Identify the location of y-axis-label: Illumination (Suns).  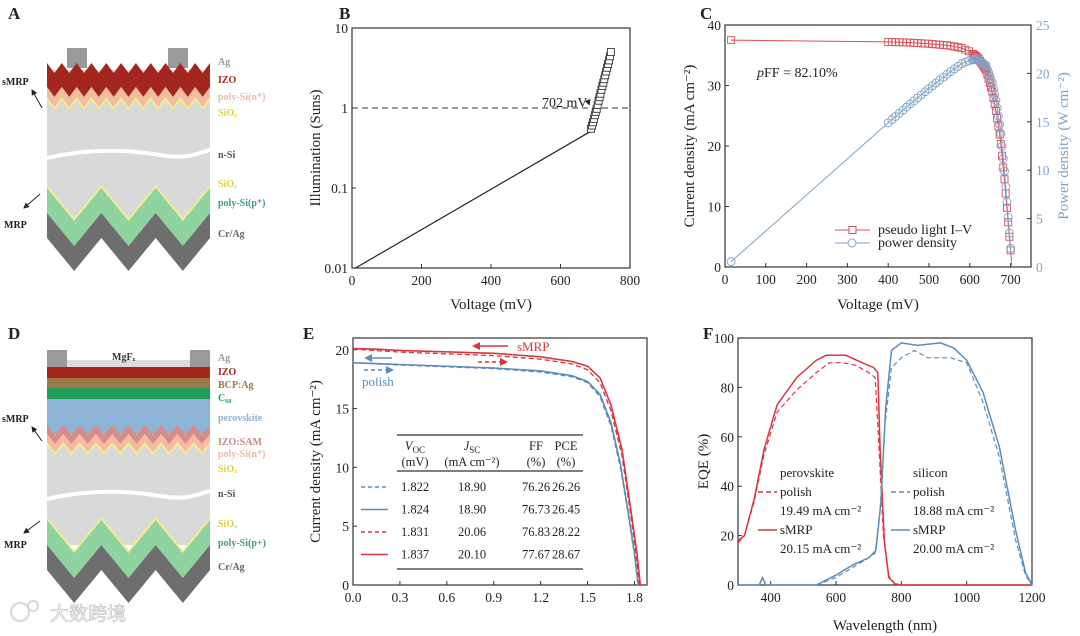
(316, 147).